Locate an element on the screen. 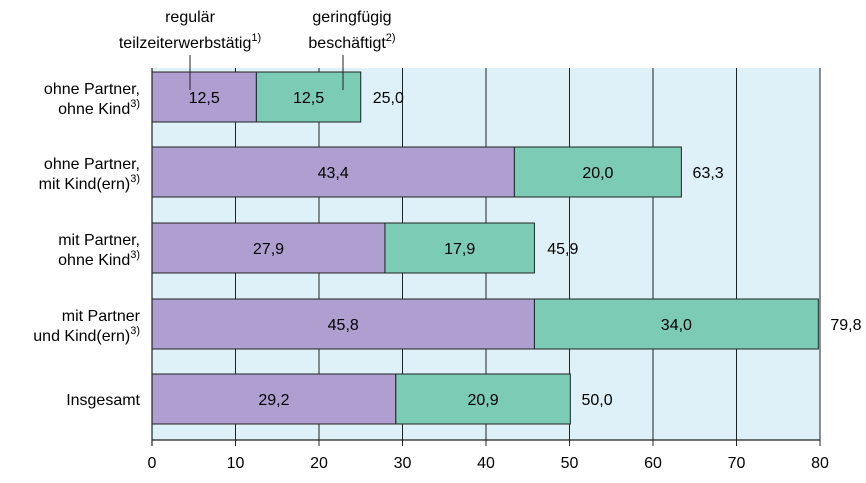 This screenshot has height=483, width=866. bar-value-label: 20,9 is located at coordinates (483, 400).